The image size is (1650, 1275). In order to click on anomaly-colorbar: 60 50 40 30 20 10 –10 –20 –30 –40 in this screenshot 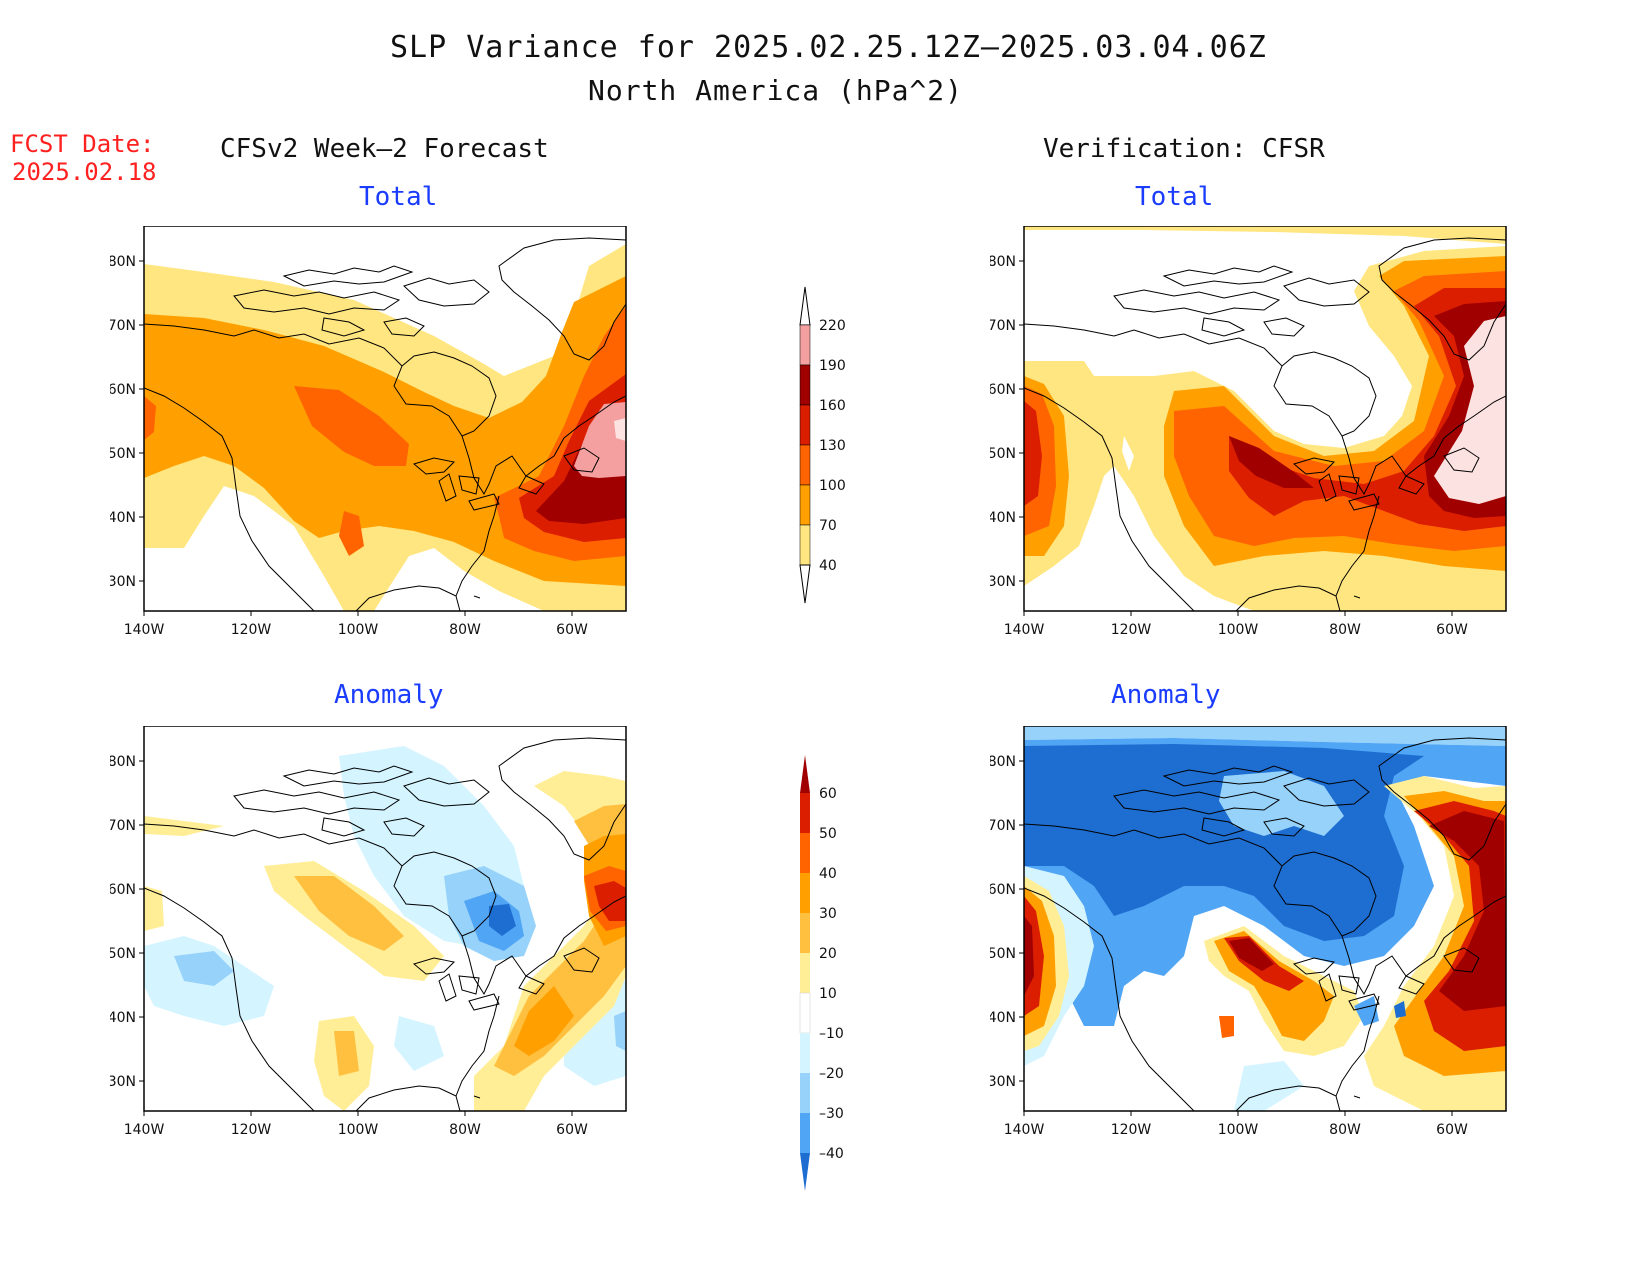, I will do `click(835, 987)`.